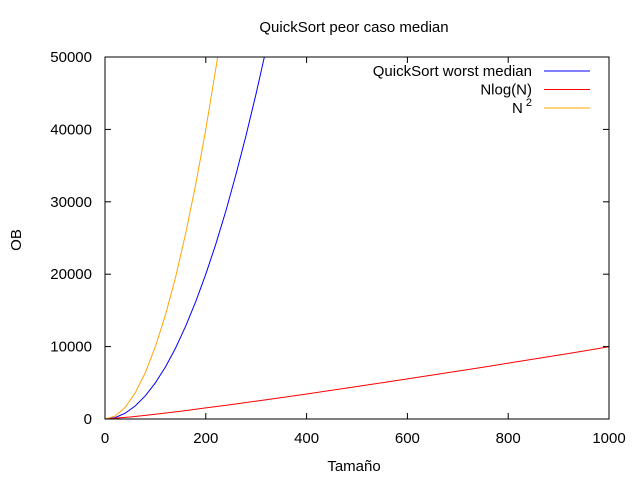  I want to click on x-tick-label: 600, so click(407, 438).